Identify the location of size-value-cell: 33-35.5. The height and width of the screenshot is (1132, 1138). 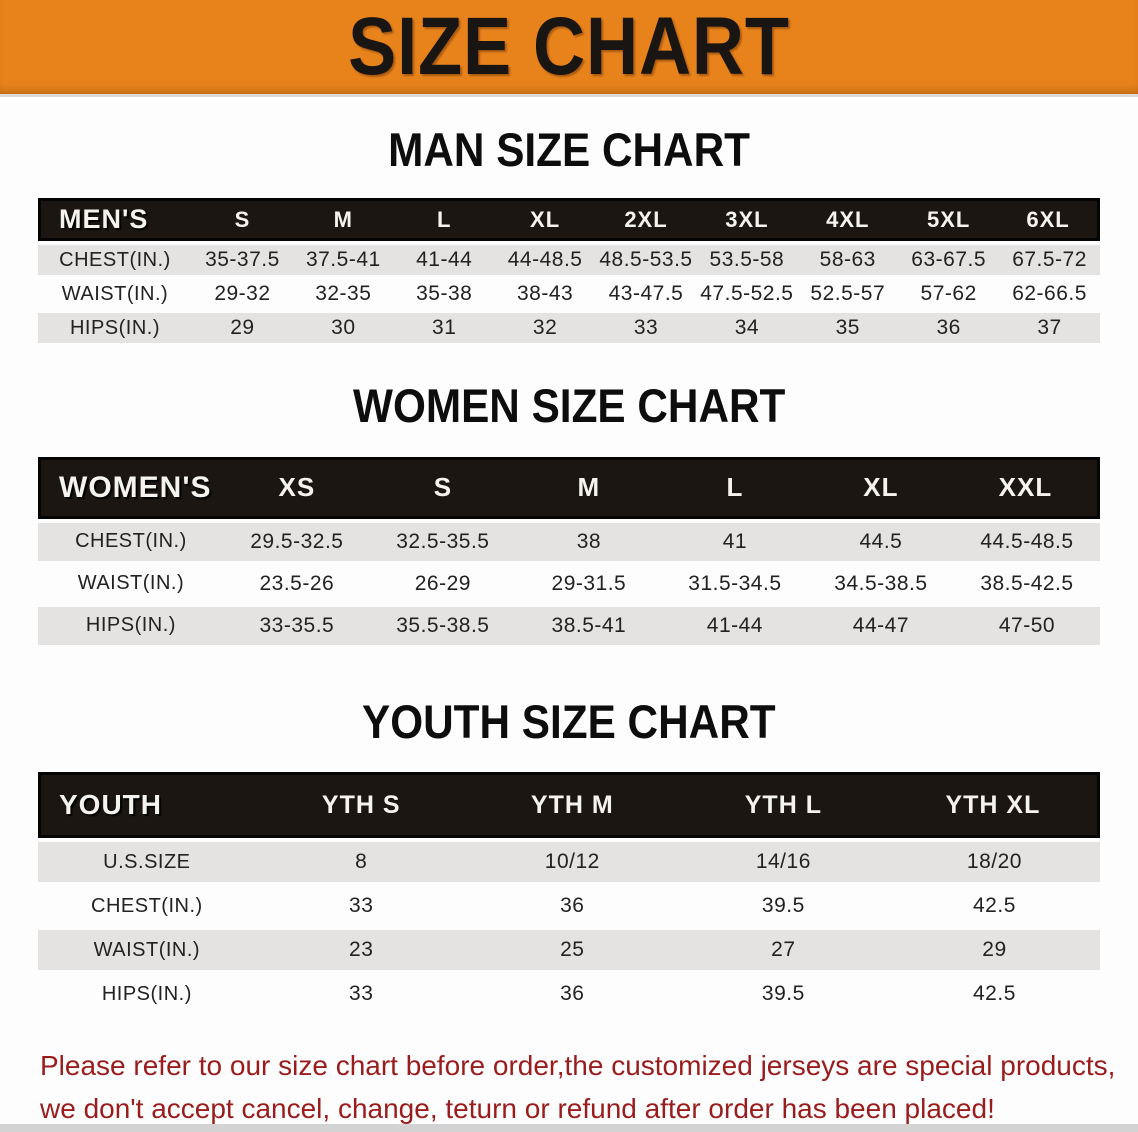
(296, 623).